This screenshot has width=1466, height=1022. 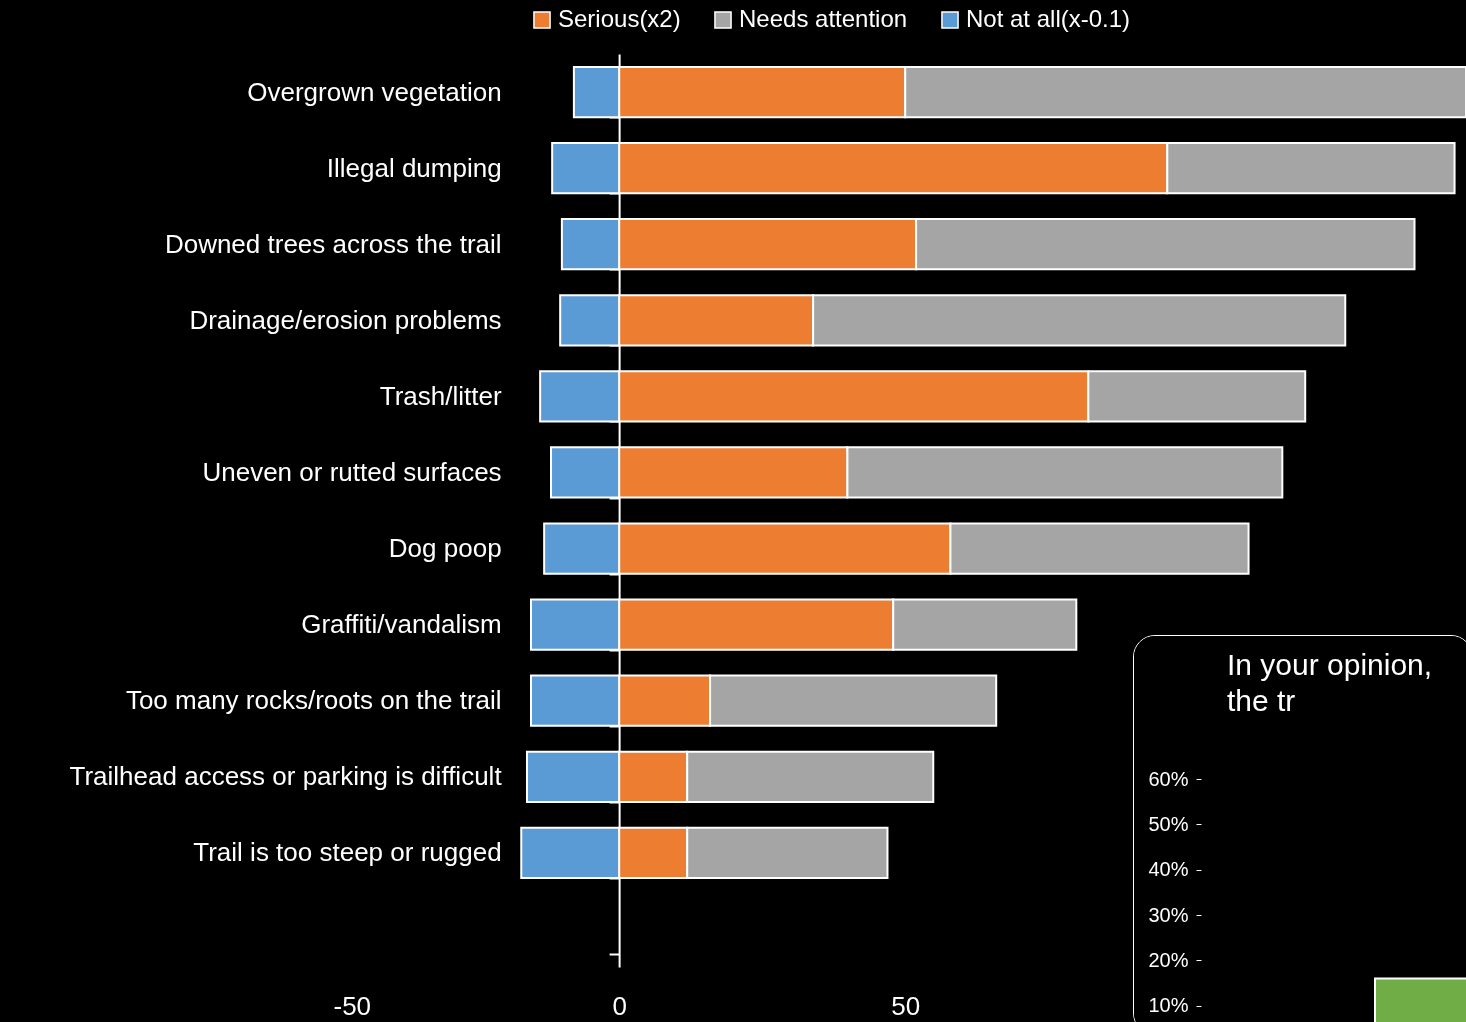 What do you see at coordinates (414, 167) in the screenshot?
I see `y-tick-label: Illegal dumping` at bounding box center [414, 167].